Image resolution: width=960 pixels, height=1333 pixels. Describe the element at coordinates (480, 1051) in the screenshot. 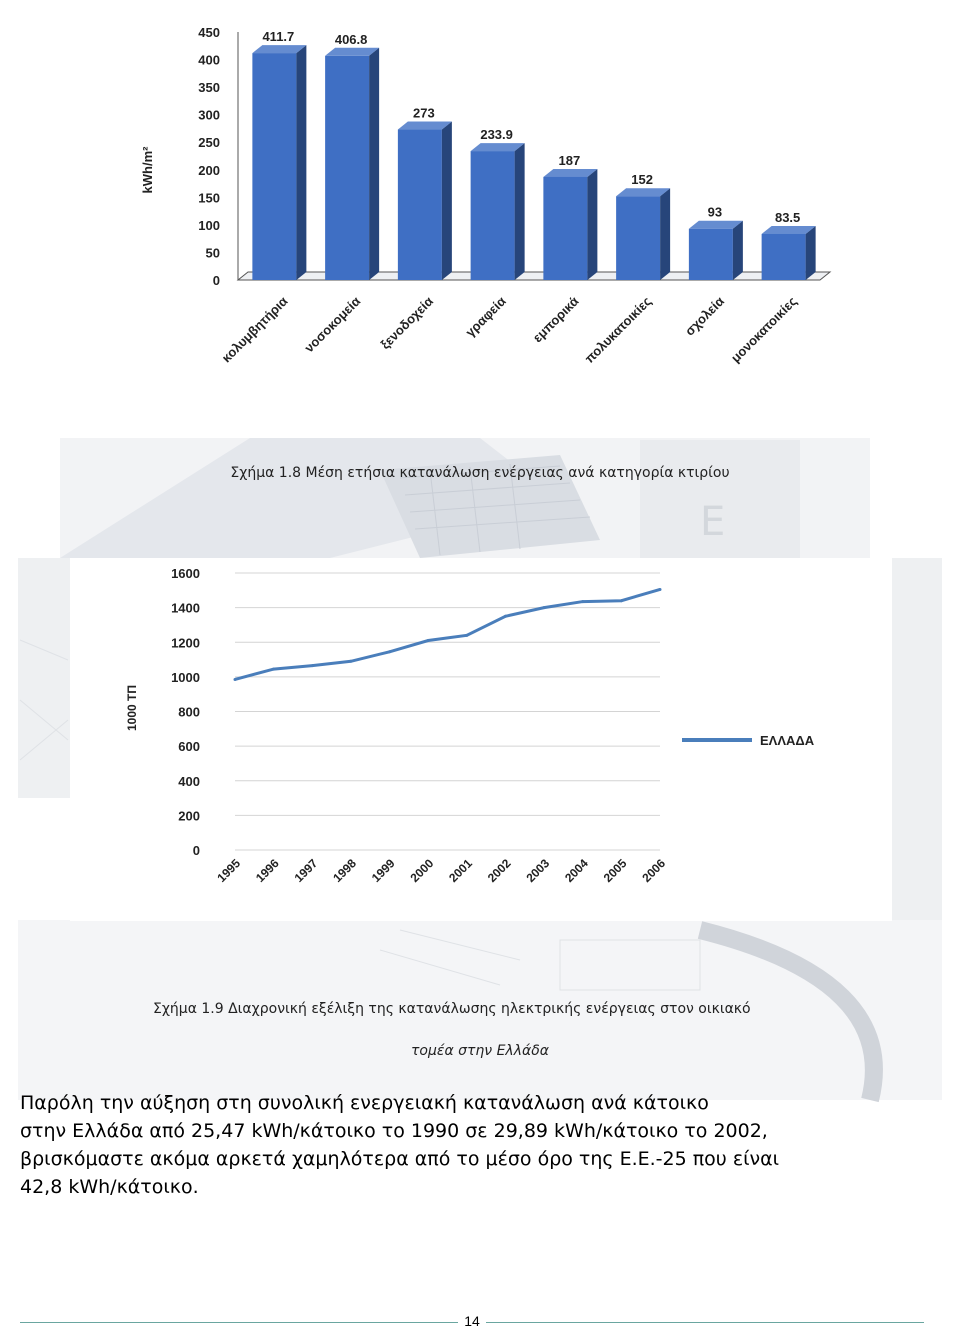

I see `figure-2-caption-line2: τομέα στην Ελλάδα` at that location.